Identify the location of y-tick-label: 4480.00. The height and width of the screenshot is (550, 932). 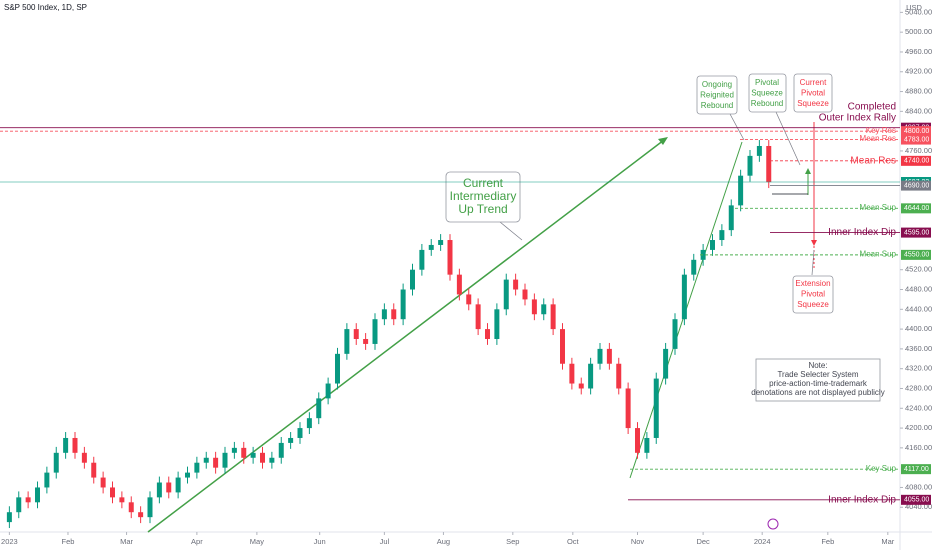
(918, 288).